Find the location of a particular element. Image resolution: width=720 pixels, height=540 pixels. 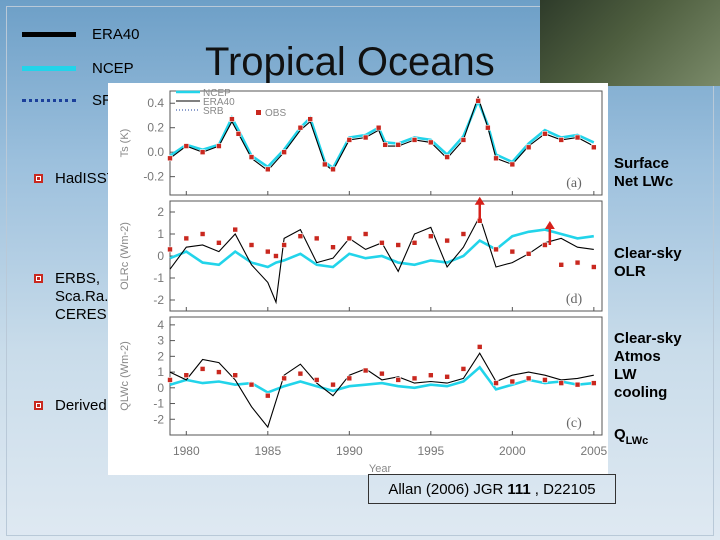

x-tick-label: 1995 is located at coordinates (430, 451).